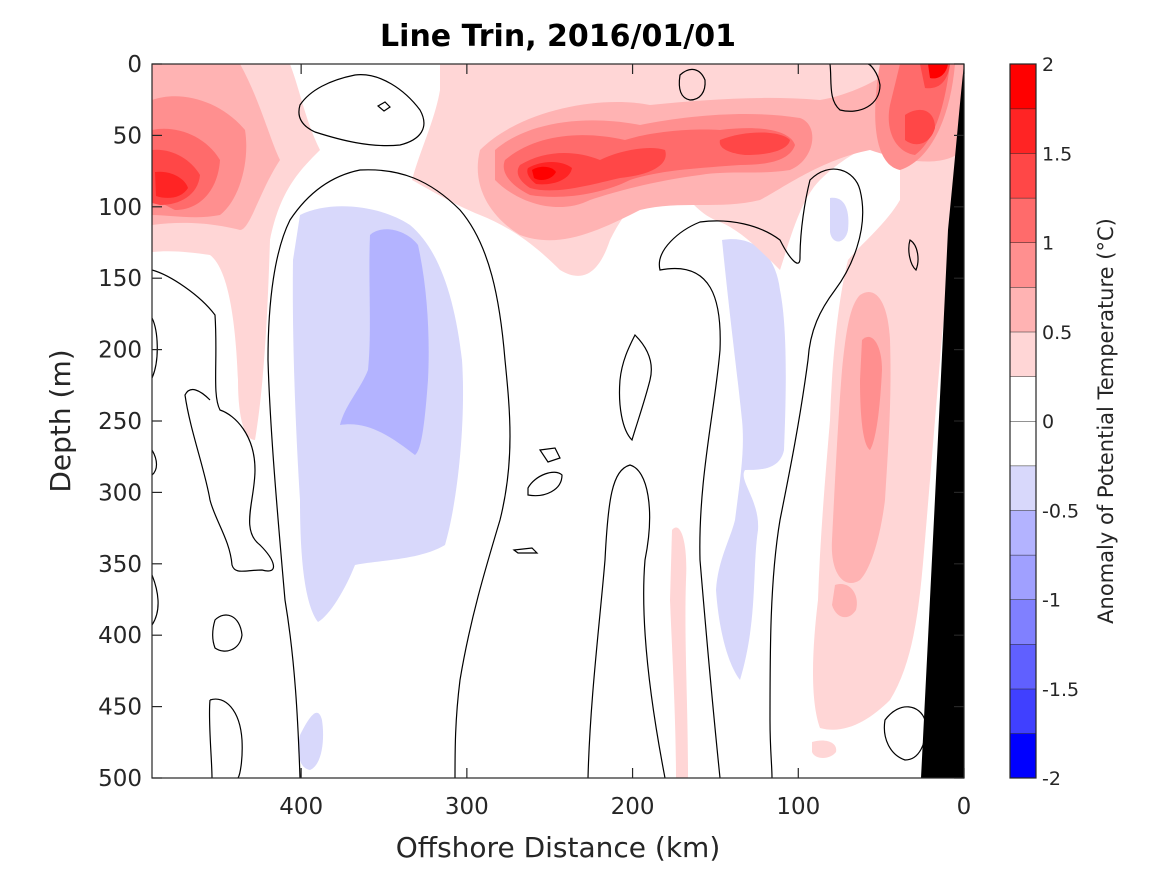  Describe the element at coordinates (120, 279) in the screenshot. I see `y-tick-label: 150` at that location.